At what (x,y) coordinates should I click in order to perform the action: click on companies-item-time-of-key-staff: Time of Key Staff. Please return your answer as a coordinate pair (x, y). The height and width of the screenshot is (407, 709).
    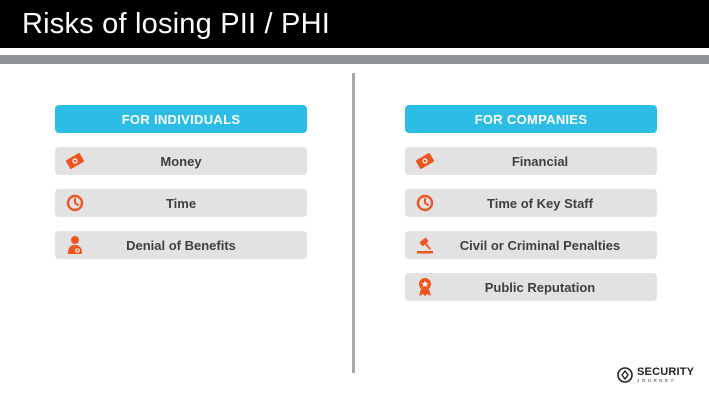
    Looking at the image, I should click on (531, 203).